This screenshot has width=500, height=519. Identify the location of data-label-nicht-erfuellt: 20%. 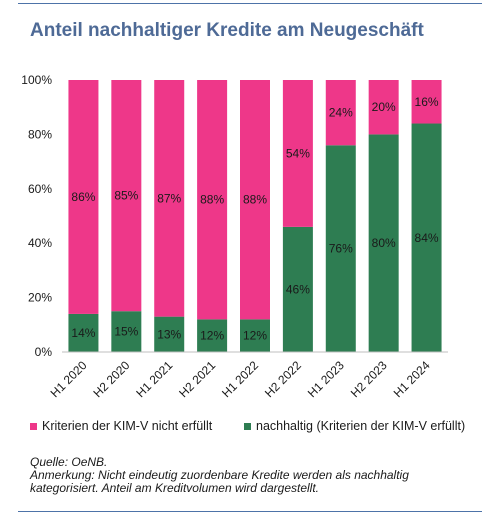
(384, 107).